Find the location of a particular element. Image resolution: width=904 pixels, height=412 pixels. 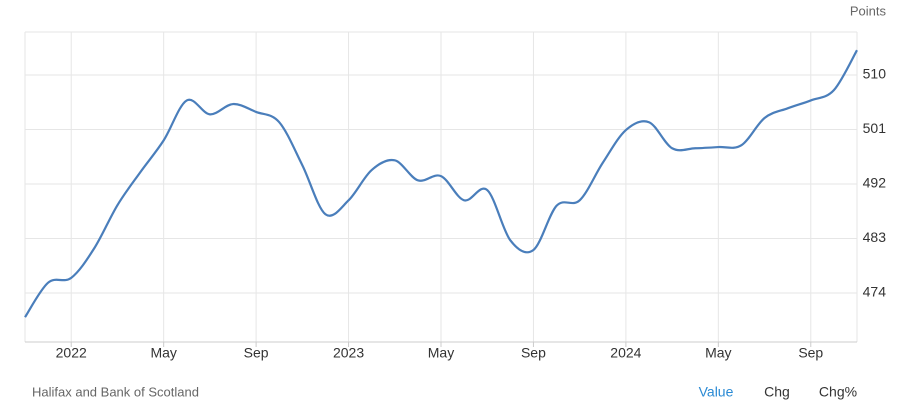

y-tick-label: 510 is located at coordinates (875, 74).